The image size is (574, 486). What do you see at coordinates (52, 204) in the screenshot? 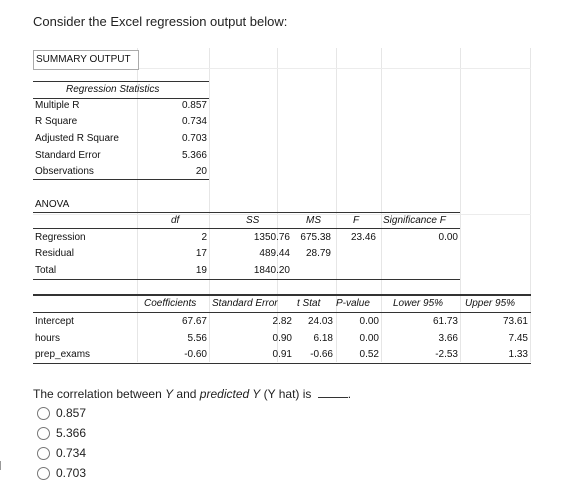
I see `anova-label: ANOVA` at bounding box center [52, 204].